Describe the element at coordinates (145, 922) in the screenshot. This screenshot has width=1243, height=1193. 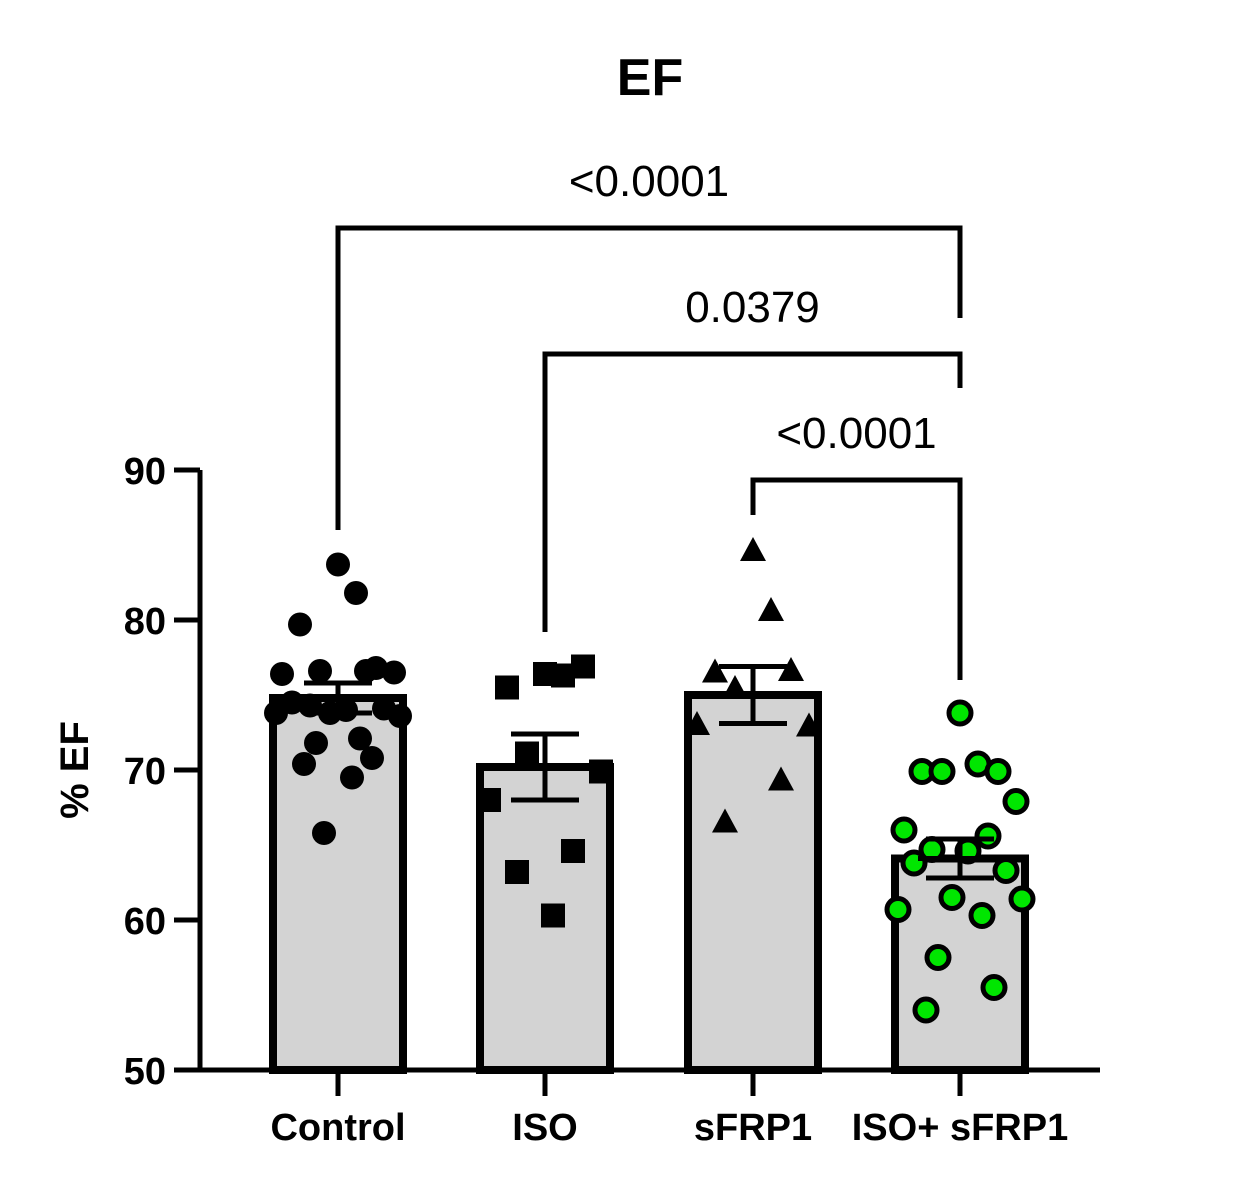
I see `y-tick-label: 60` at that location.